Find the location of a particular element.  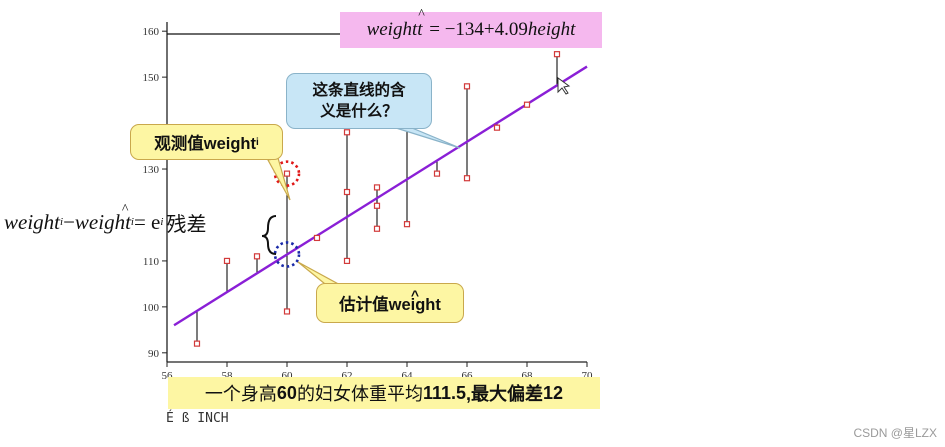

regression-formula: weight t ^ = −134+4.09 height is located at coordinates (471, 27).